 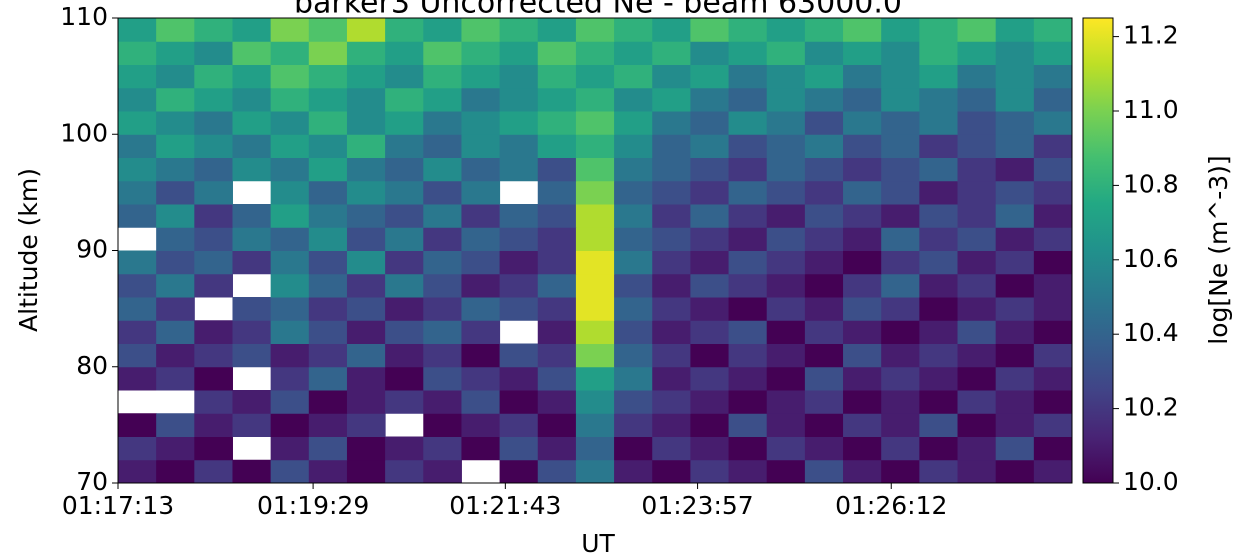 What do you see at coordinates (1151, 407) in the screenshot?
I see `colorbar-tick-label: 10.2` at bounding box center [1151, 407].